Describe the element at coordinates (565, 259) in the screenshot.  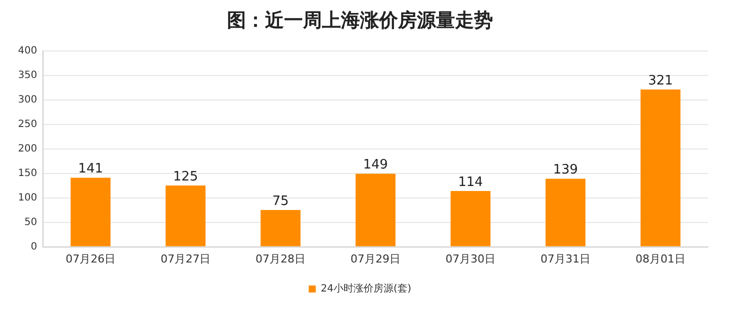
I see `x-tick-label: 07月31日` at that location.